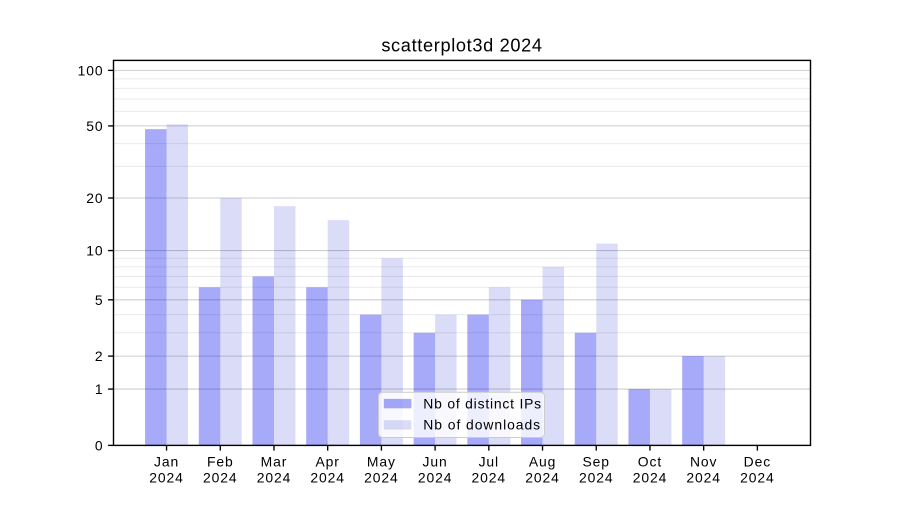  Describe the element at coordinates (328, 461) in the screenshot. I see `svg-text: Apr` at that location.